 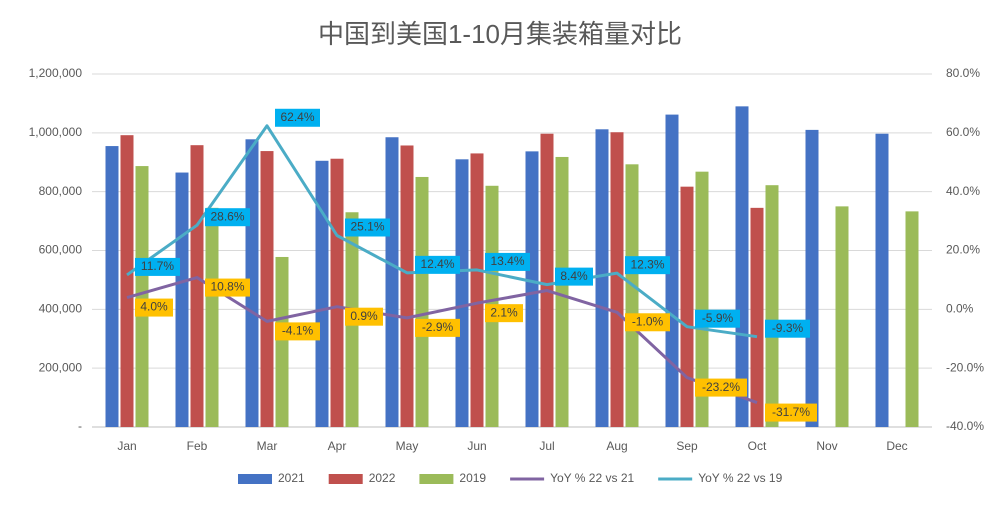 I want to click on y2-tick-label: 40.0%, so click(x=963, y=191).